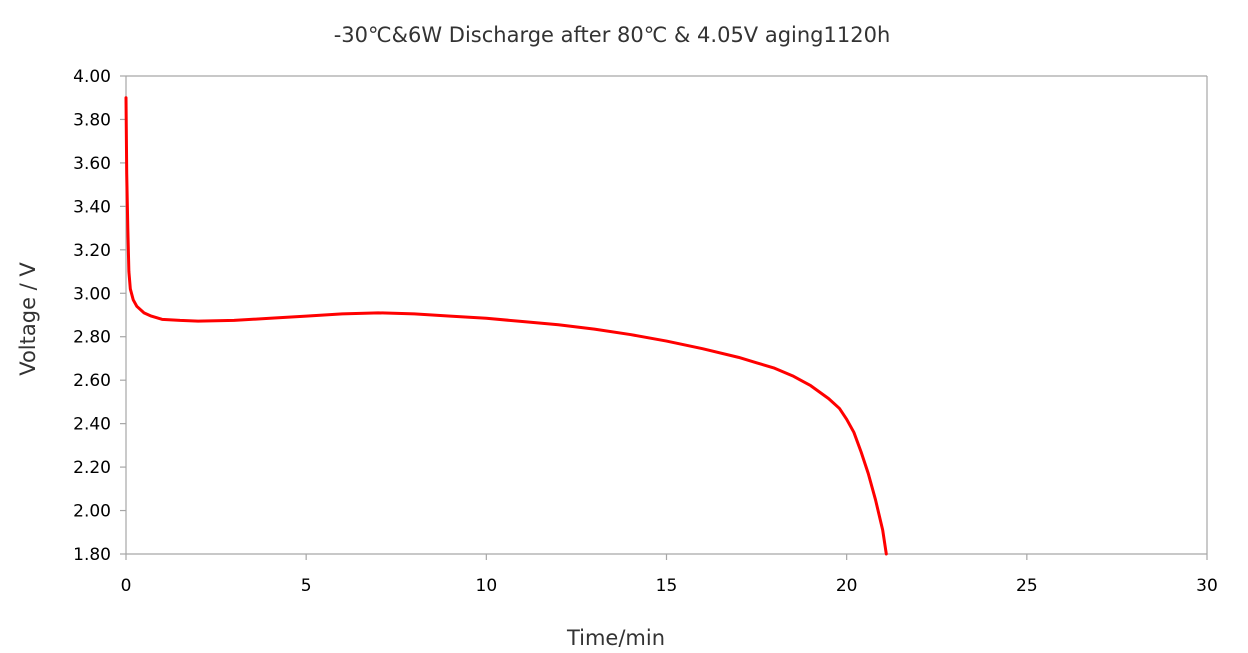  What do you see at coordinates (92, 207) in the screenshot?
I see `y-tick-label: 3.40` at bounding box center [92, 207].